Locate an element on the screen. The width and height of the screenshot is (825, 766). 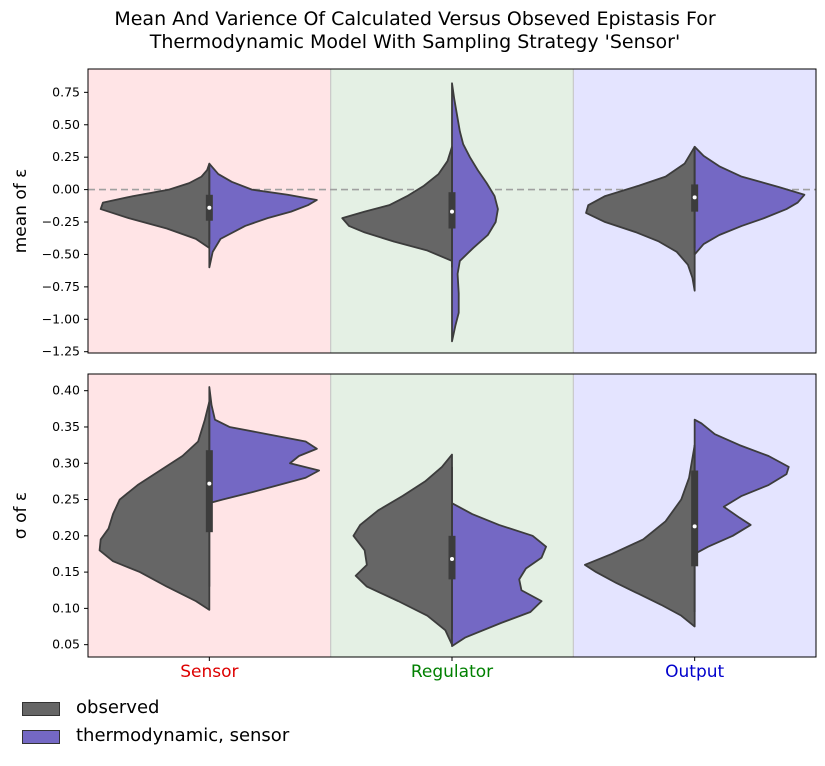
y-tick-label: 0.30 is located at coordinates (66, 462).